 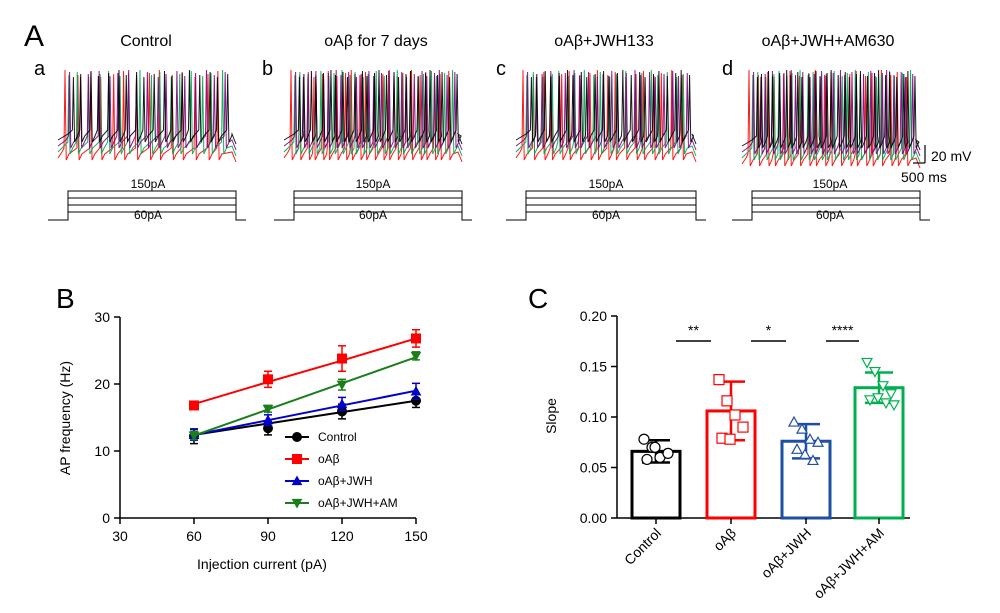 I want to click on trace-panel-b, so click(x=373, y=116).